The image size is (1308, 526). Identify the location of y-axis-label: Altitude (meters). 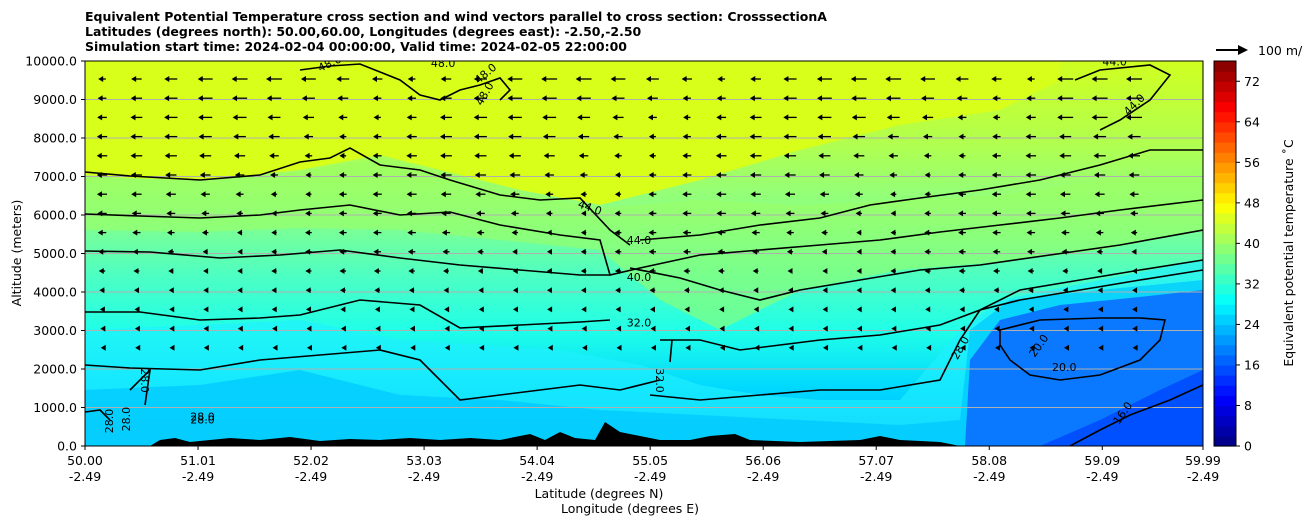
(16, 253).